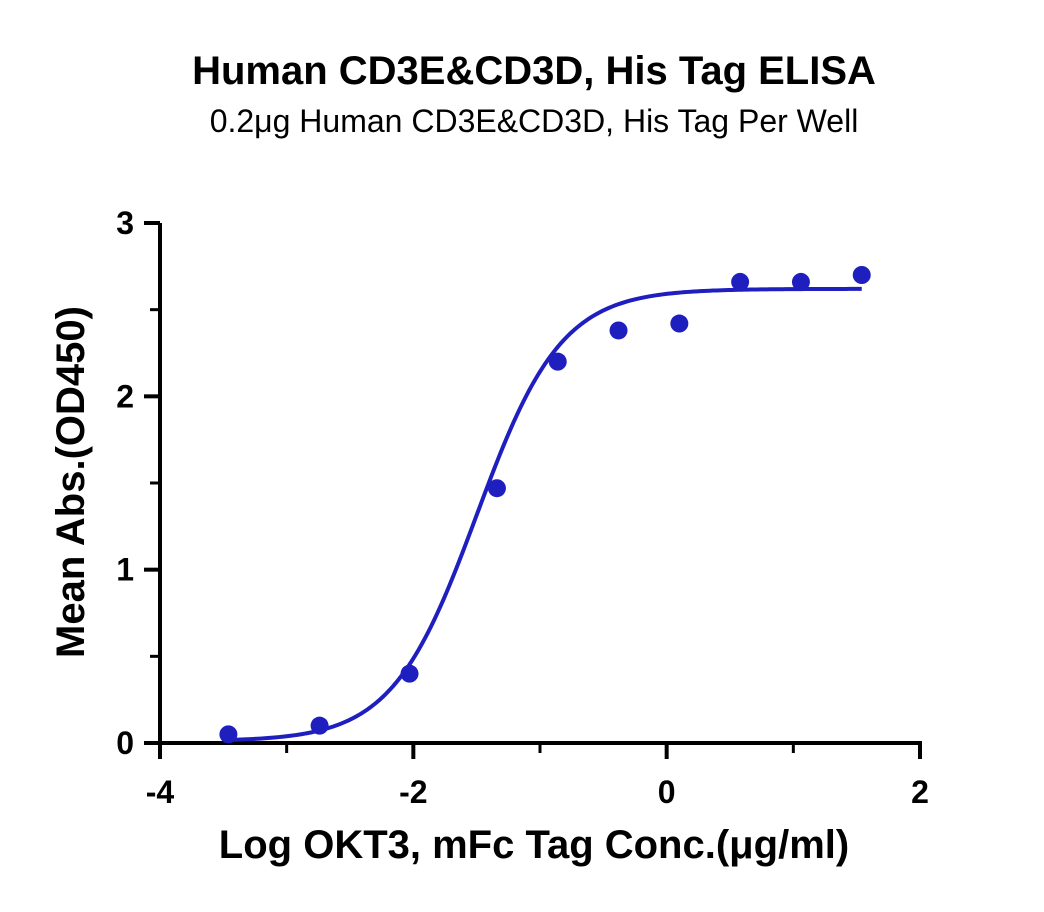 This screenshot has width=1044, height=912. I want to click on chart-title: Human CD3E&CD3D, His Tag ELISA, so click(534, 71).